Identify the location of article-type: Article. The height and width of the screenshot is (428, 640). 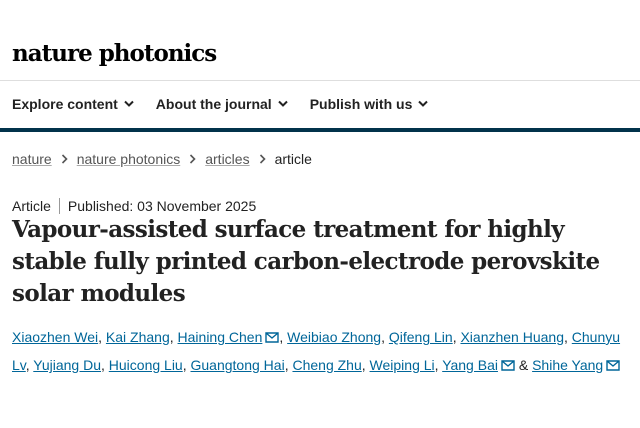
(31, 206).